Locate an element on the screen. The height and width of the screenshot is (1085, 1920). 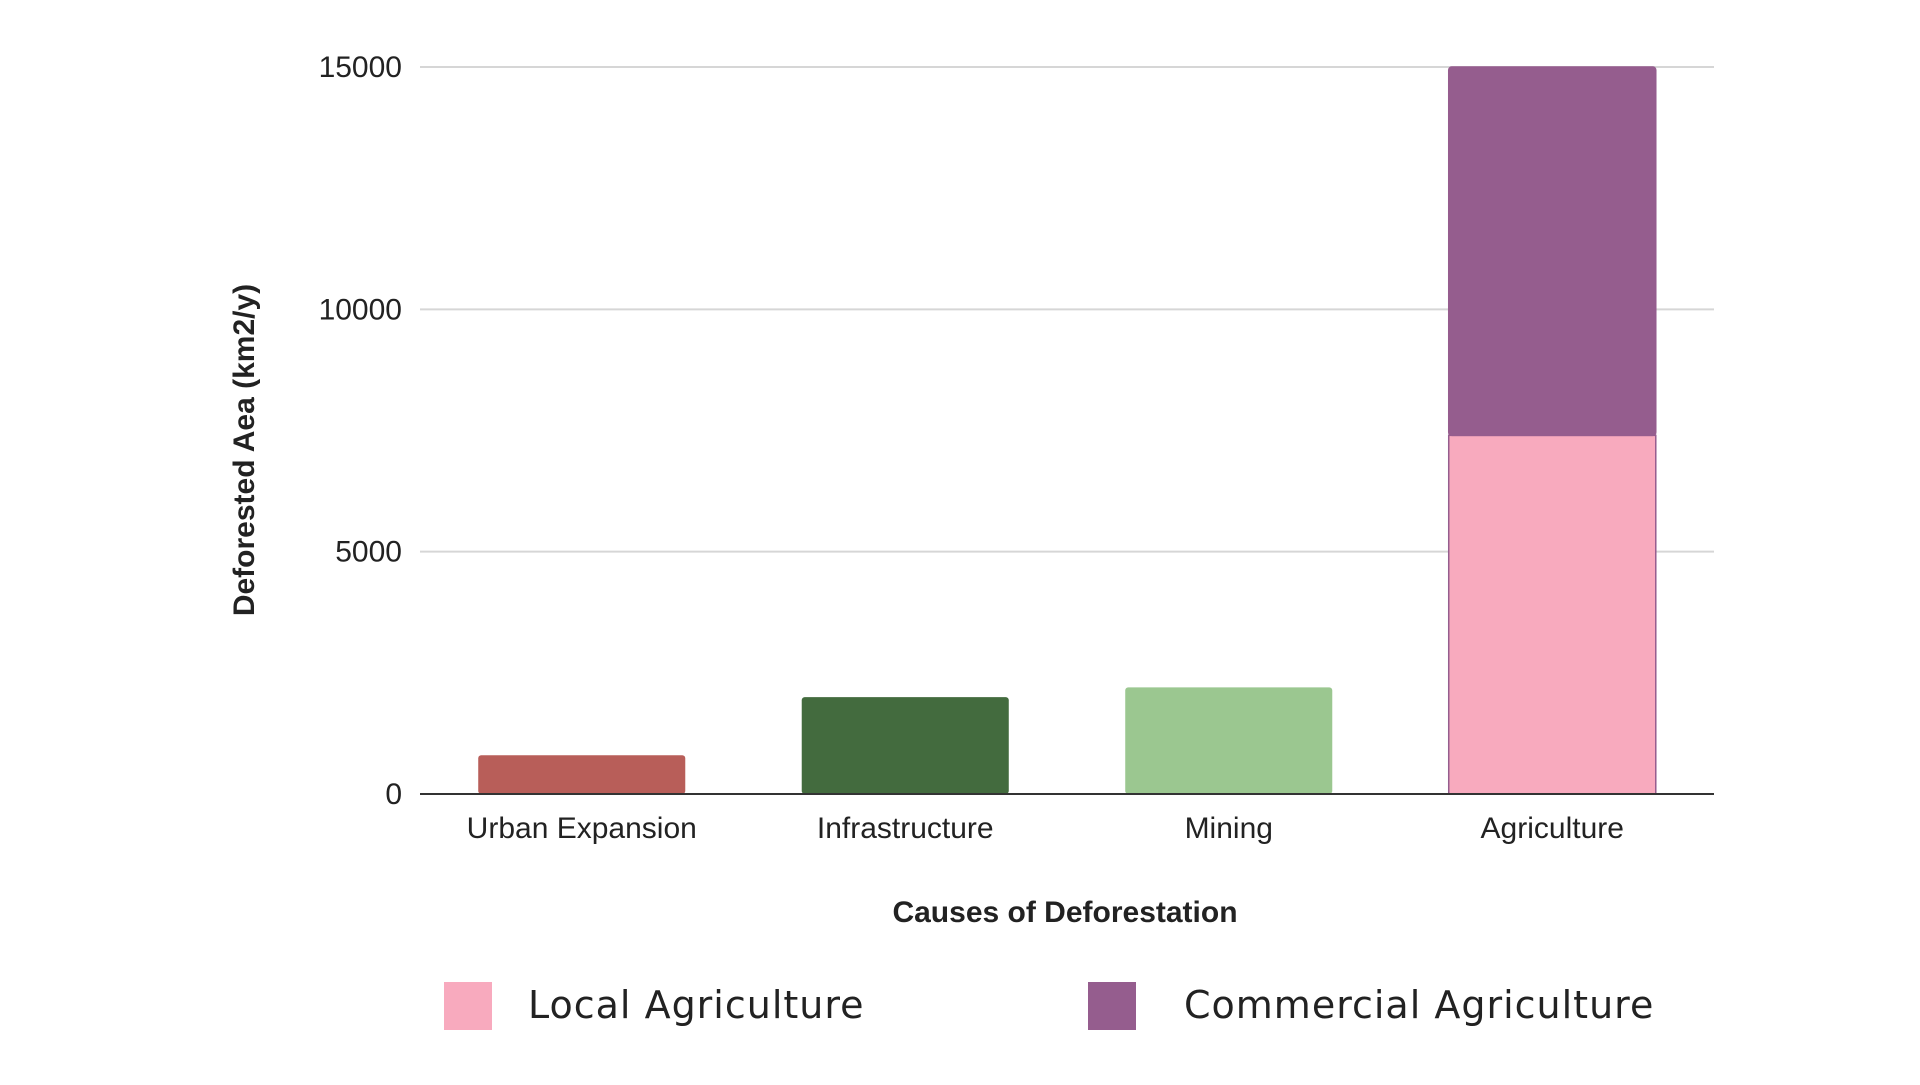
x-tick-label-infrastructure: Infrastructure is located at coordinates (905, 828).